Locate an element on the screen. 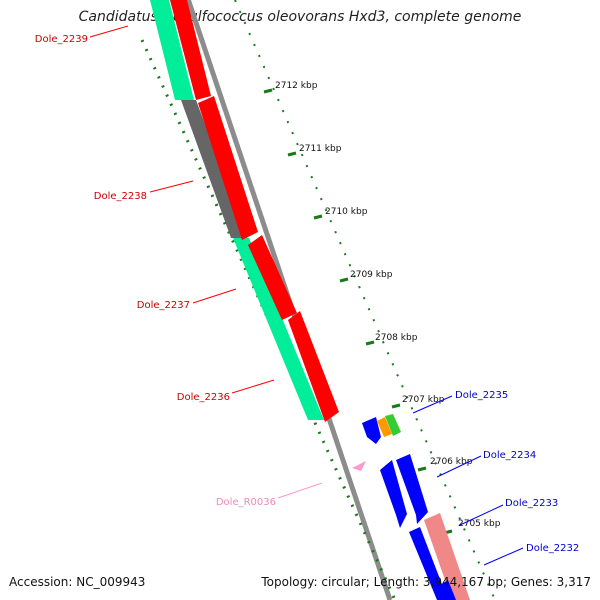 Image resolution: width=600 pixels, height=600 pixels. green-cds is located at coordinates (393, 425).